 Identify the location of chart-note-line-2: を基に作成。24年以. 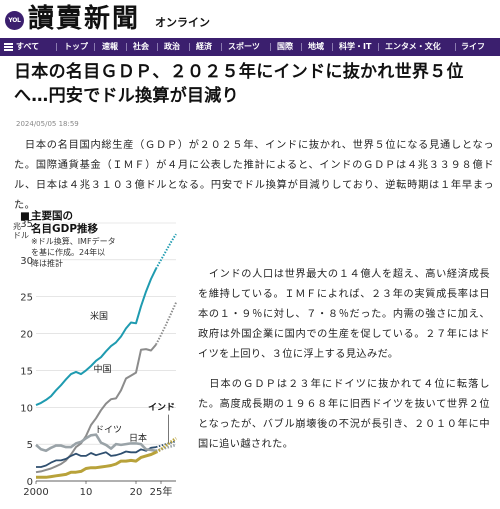
(68, 252).